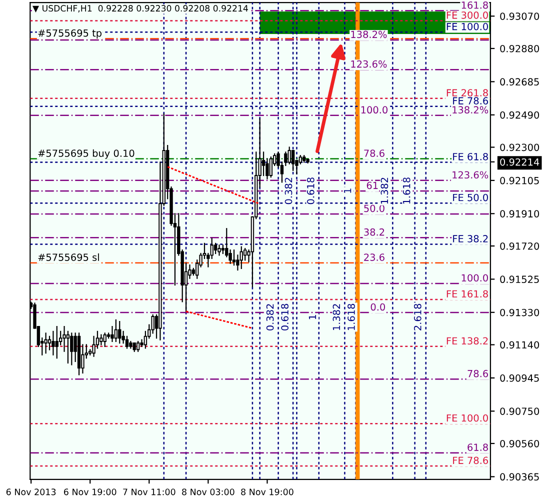 This screenshot has width=548, height=502. Describe the element at coordinates (90, 492) in the screenshot. I see `x-tick-label: 6 Nov 19:00` at that location.